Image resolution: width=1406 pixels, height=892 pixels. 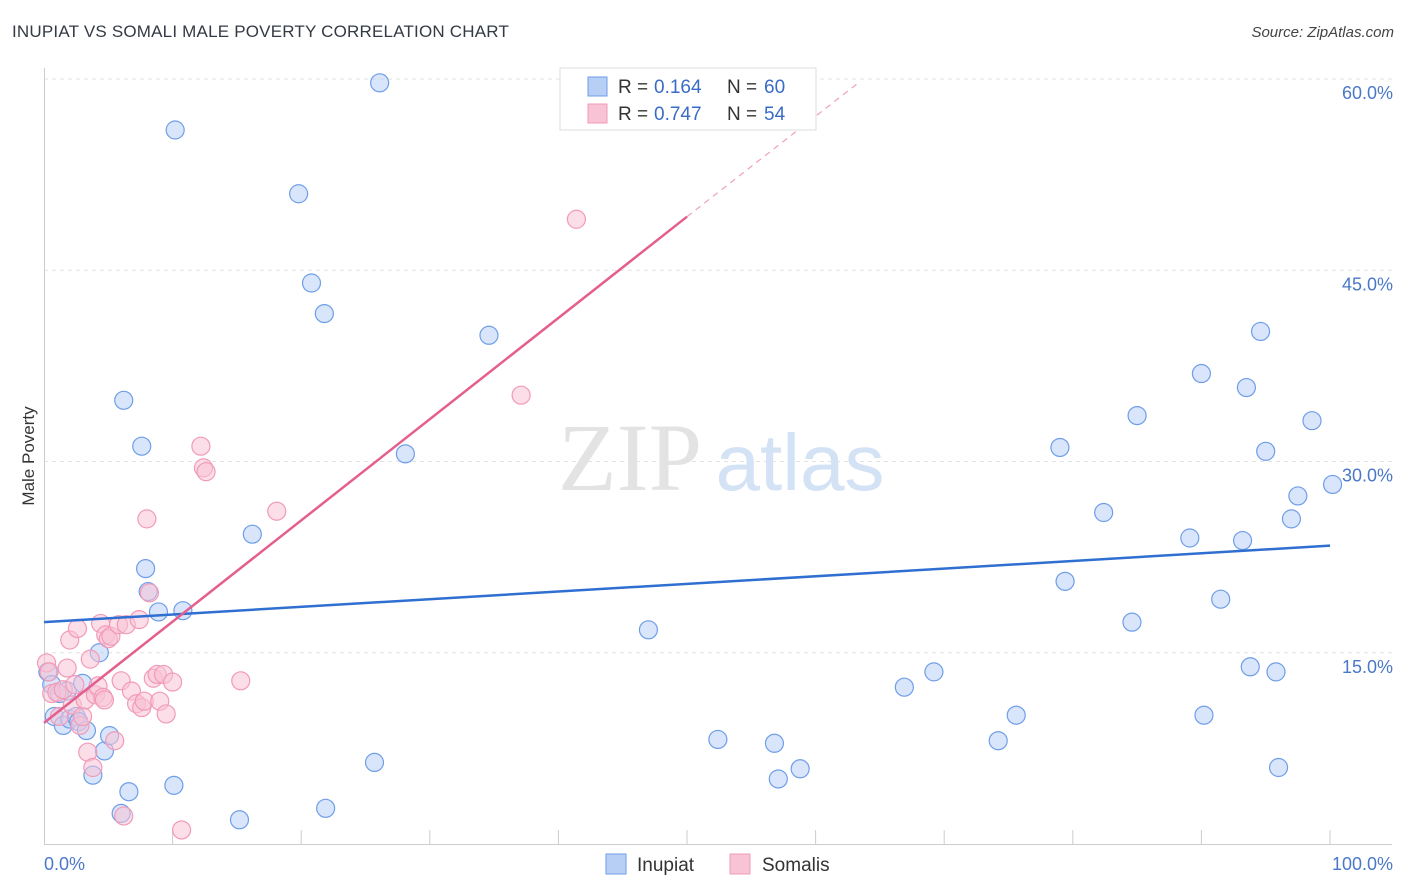 I want to click on y-tick-label-45: 45.0%, so click(x=1367, y=284).